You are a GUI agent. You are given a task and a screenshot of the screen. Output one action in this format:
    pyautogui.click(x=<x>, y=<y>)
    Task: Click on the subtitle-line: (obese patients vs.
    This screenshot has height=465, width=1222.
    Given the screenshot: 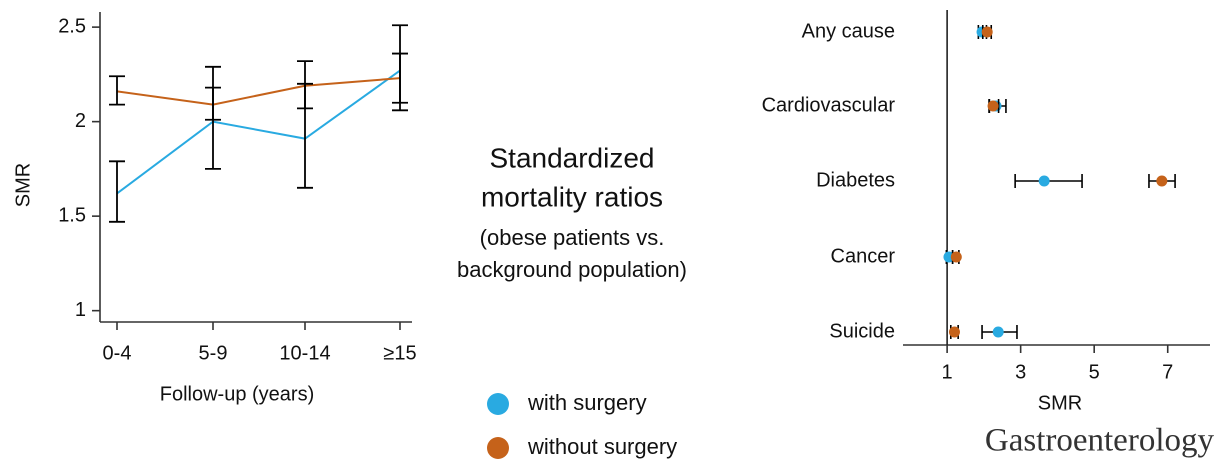 What is the action you would take?
    pyautogui.click(x=572, y=237)
    